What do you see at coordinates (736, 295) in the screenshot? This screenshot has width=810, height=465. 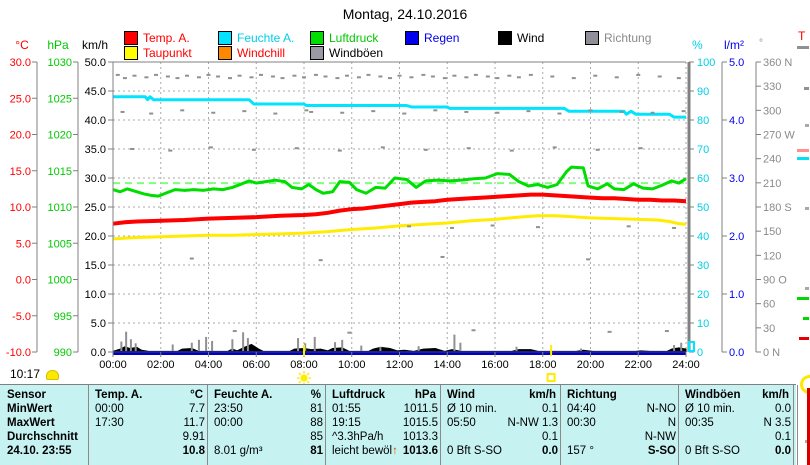 I see `rain-tick-label: 1.0` at bounding box center [736, 295].